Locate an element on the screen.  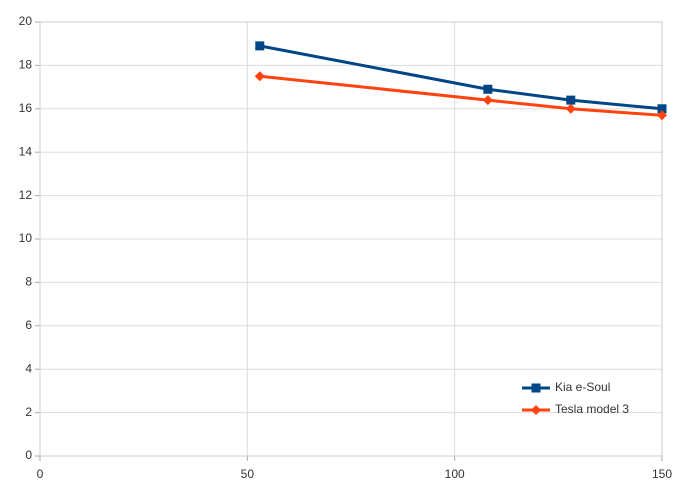
x-tick-label: 50 is located at coordinates (248, 474).